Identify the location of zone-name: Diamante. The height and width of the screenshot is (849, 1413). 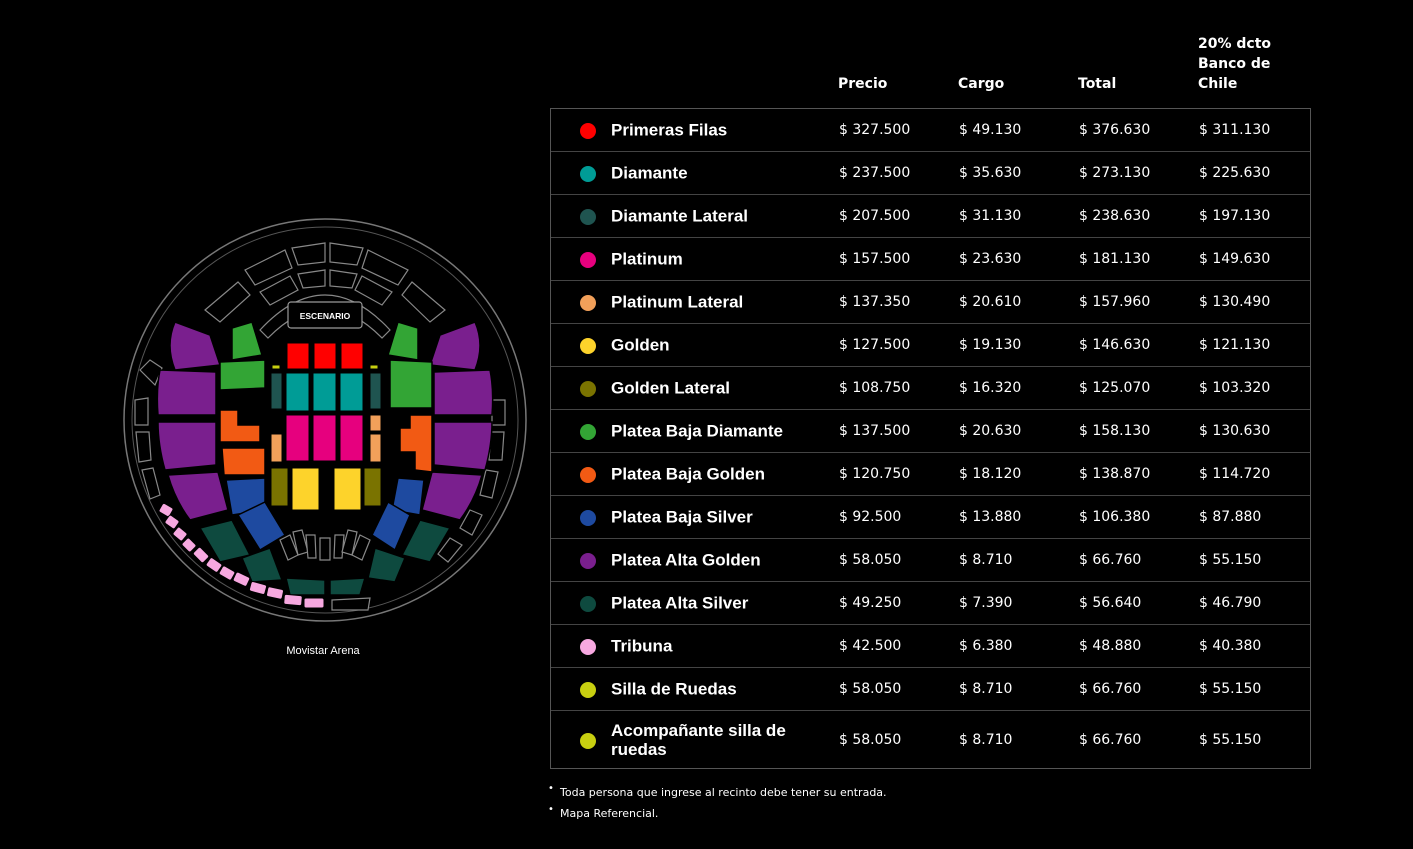
(649, 173).